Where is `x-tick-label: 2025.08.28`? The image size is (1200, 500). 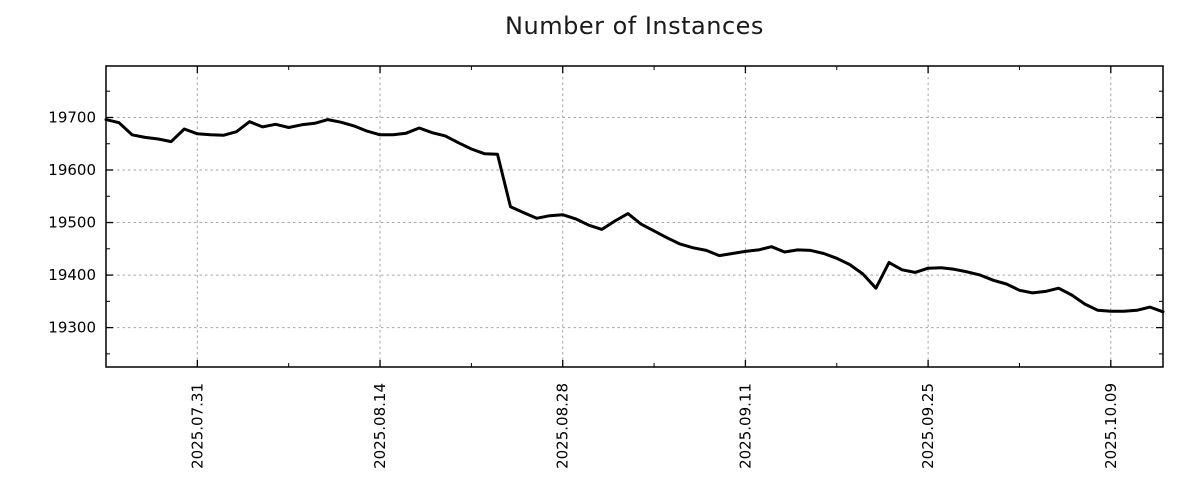
x-tick-label: 2025.08.28 is located at coordinates (563, 426).